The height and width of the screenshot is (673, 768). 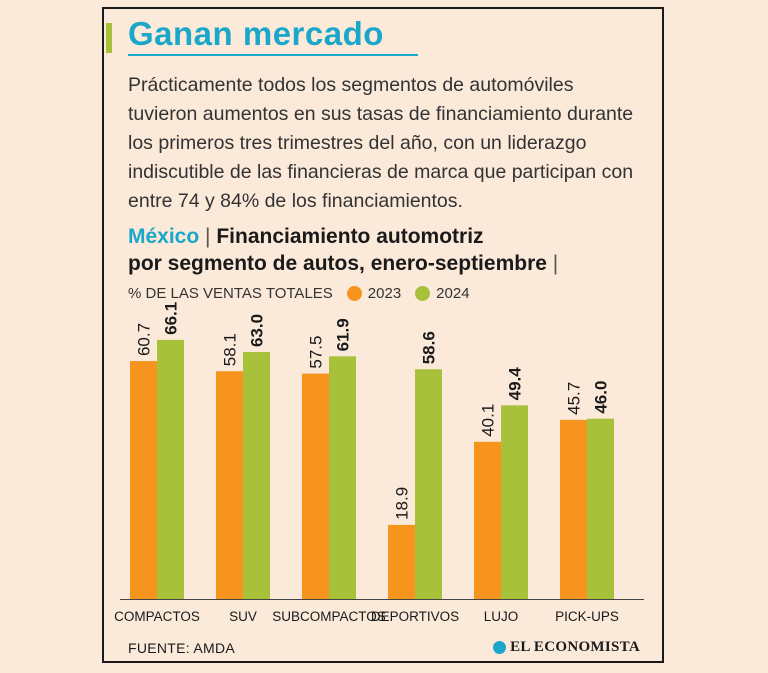 What do you see at coordinates (342, 477) in the screenshot?
I see `bar-2024-subcompactos` at bounding box center [342, 477].